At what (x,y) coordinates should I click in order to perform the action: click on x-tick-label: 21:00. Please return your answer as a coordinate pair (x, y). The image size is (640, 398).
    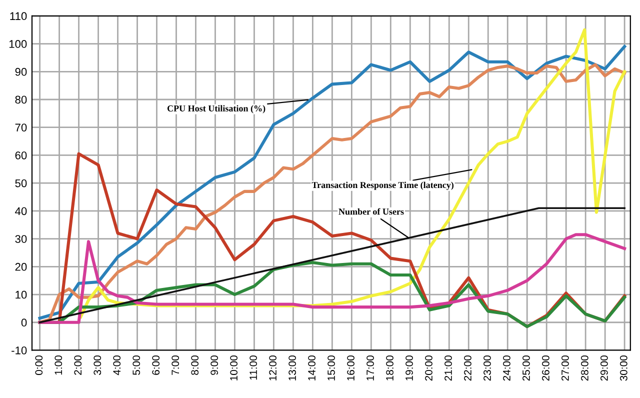
    Looking at the image, I should click on (448, 368).